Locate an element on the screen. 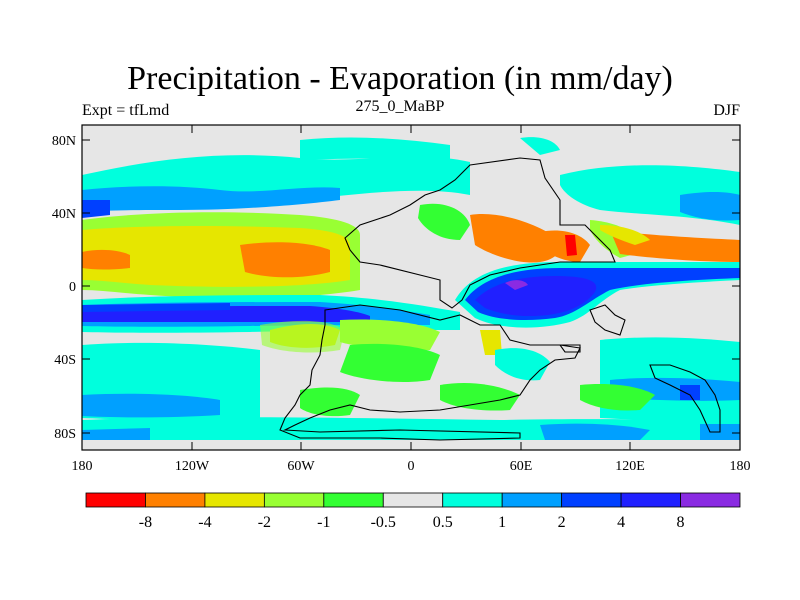 This screenshot has height=600, width=800. lat-label-40n: 40N is located at coordinates (64, 214).